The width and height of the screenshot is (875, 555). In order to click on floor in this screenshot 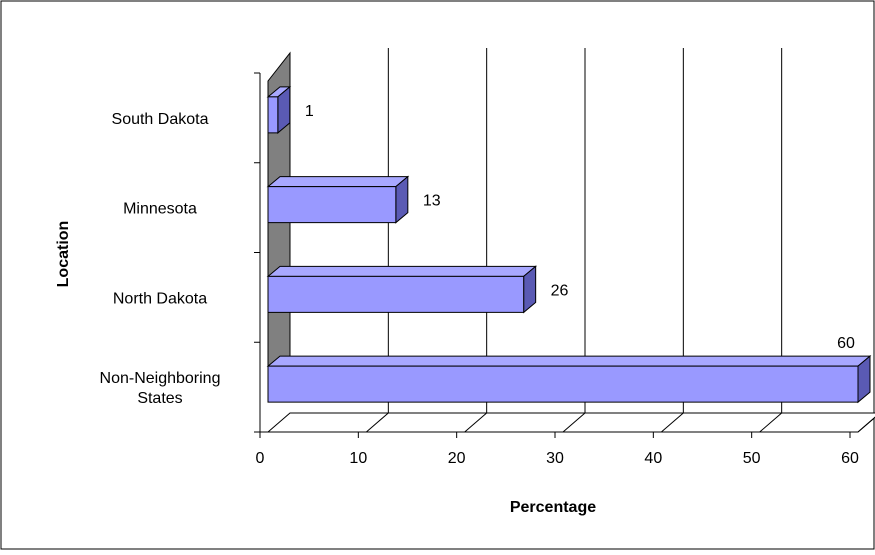, I will do `click(570, 422)`.